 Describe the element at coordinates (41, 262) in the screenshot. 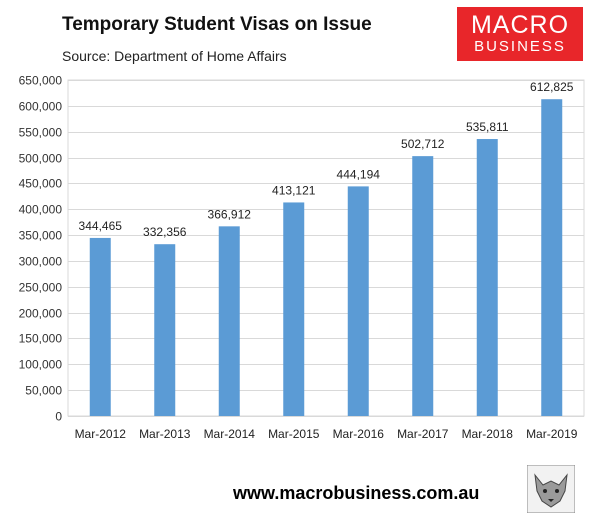

I see `y-tick-label: 300,000` at that location.